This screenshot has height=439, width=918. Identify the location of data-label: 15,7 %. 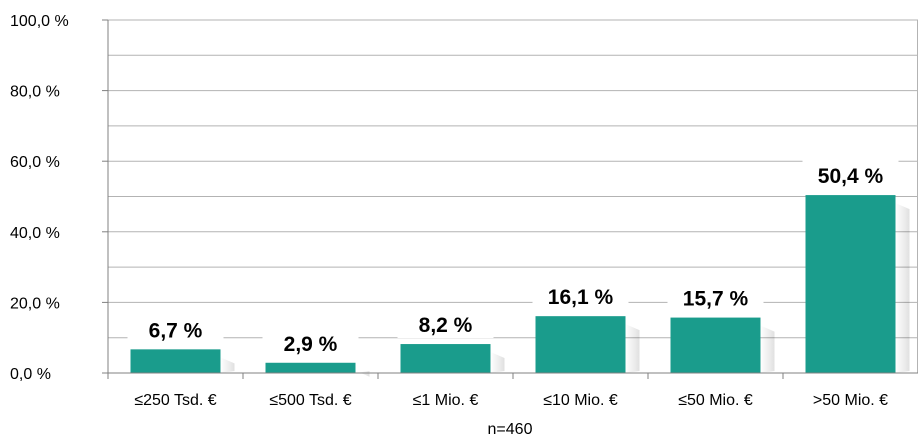
(716, 299).